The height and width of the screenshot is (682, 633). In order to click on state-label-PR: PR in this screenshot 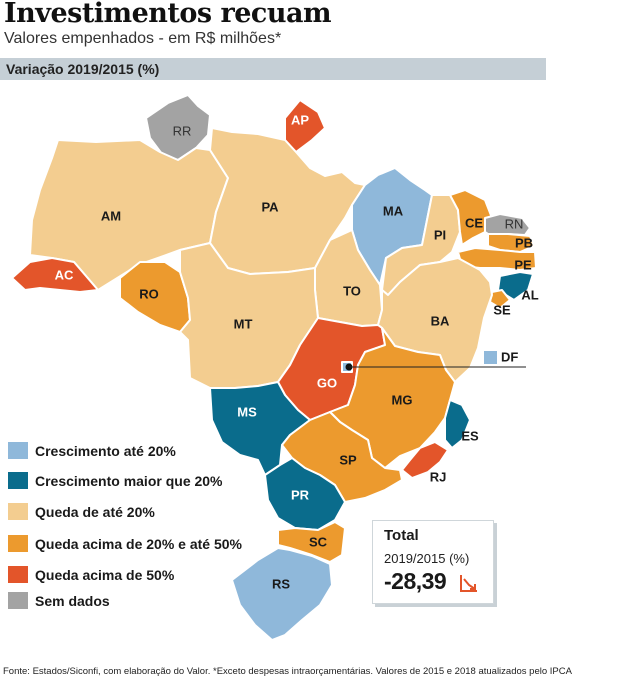, I will do `click(300, 494)`.